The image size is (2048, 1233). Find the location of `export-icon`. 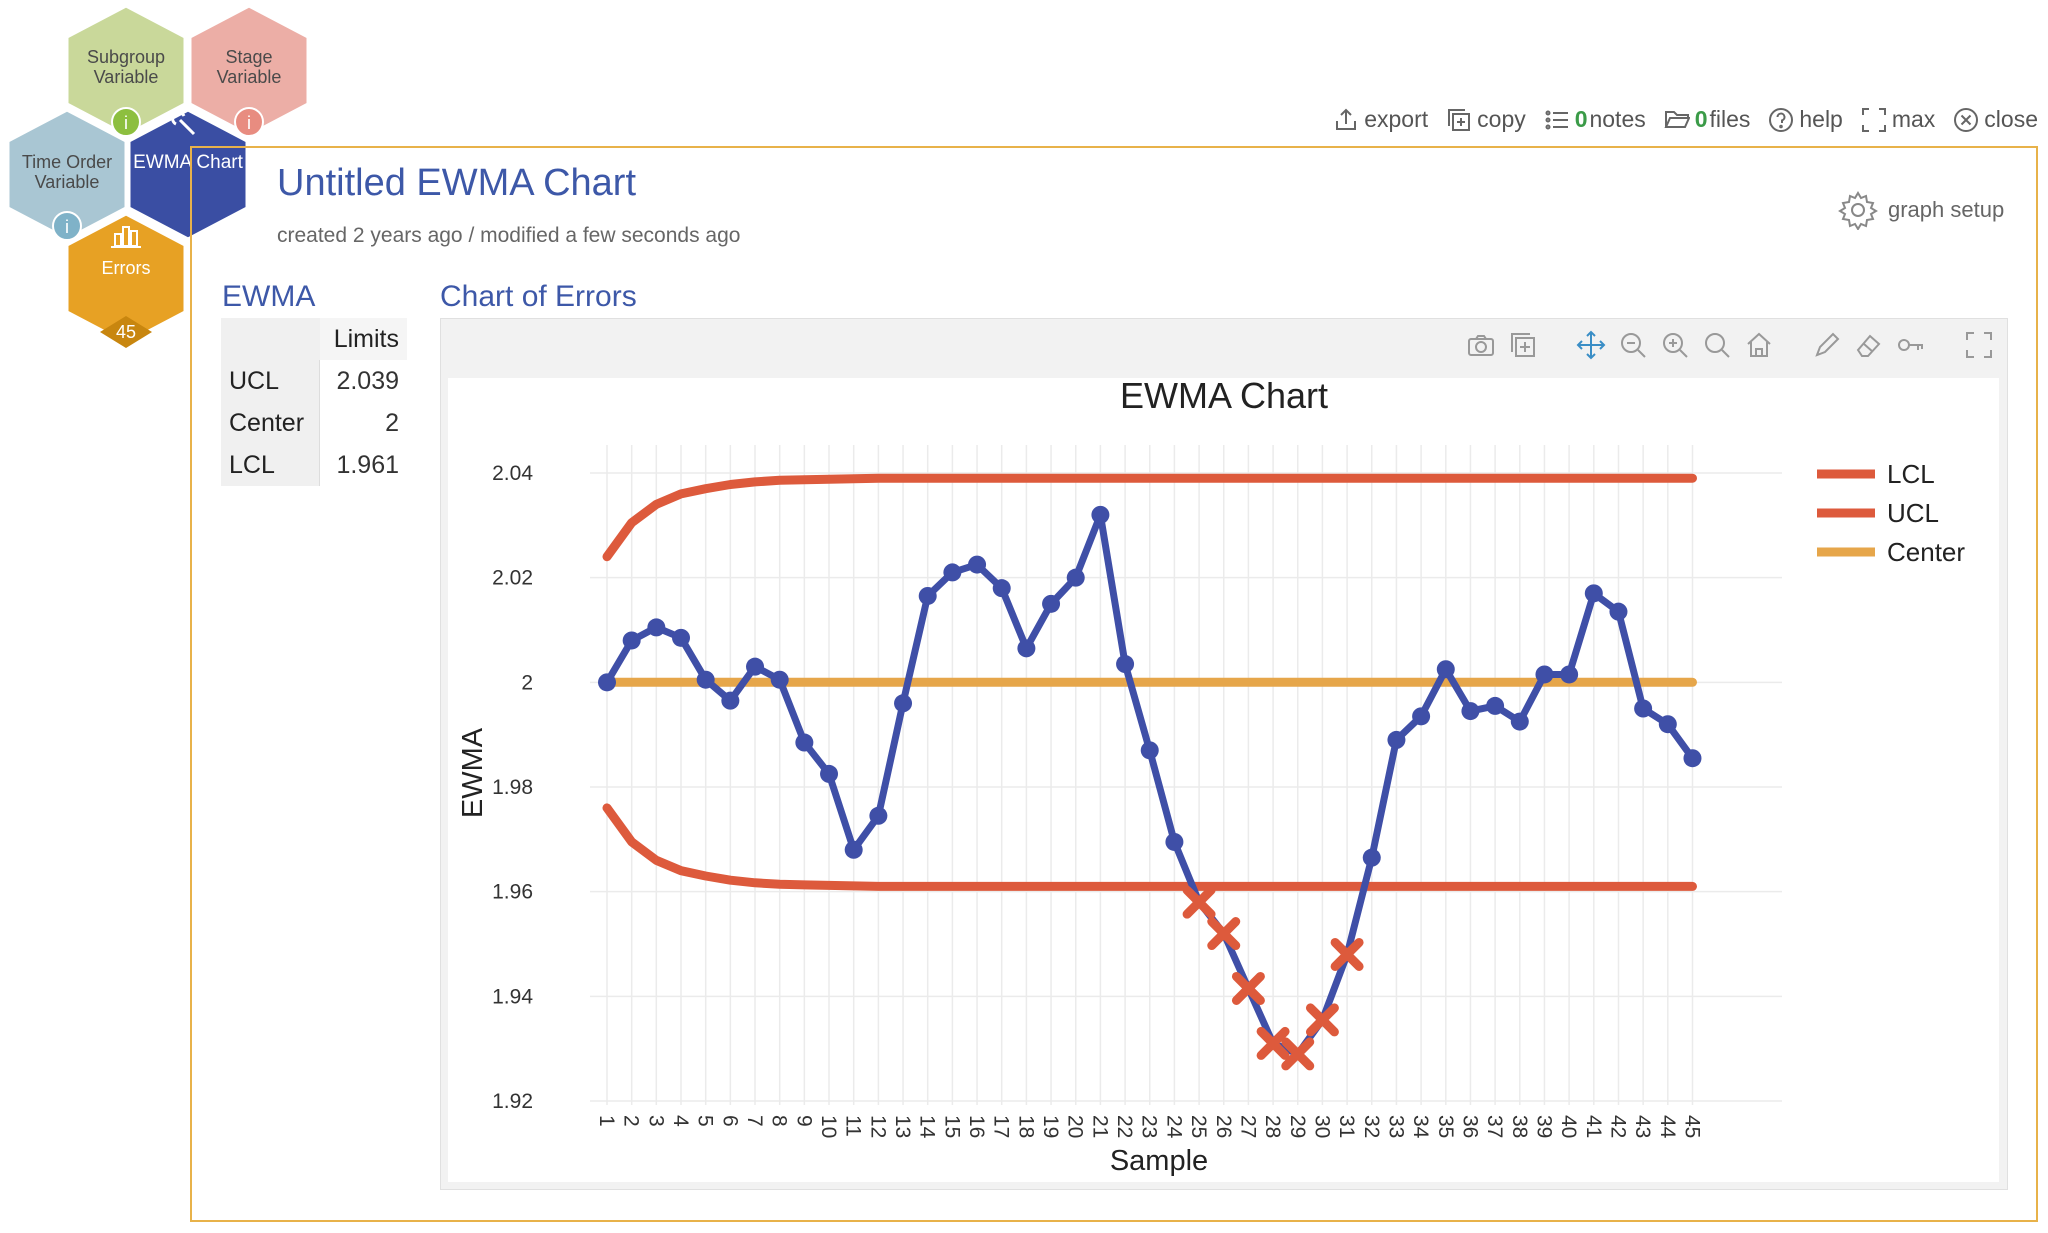

export-icon is located at coordinates (1346, 119).